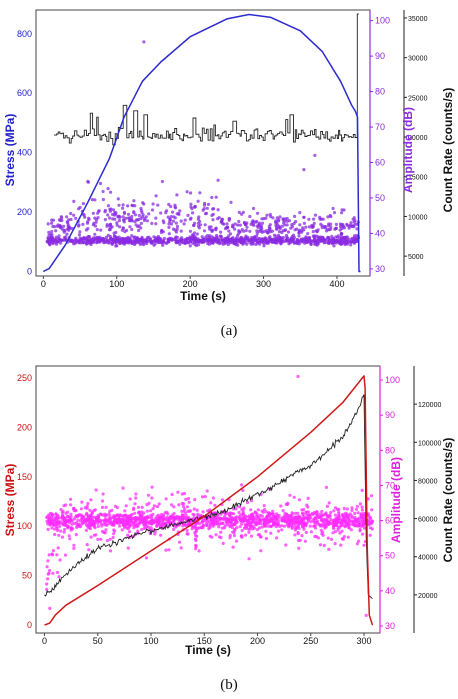 This screenshot has width=458, height=699. Describe the element at coordinates (428, 520) in the screenshot. I see `count-tick-label: 60000` at that location.